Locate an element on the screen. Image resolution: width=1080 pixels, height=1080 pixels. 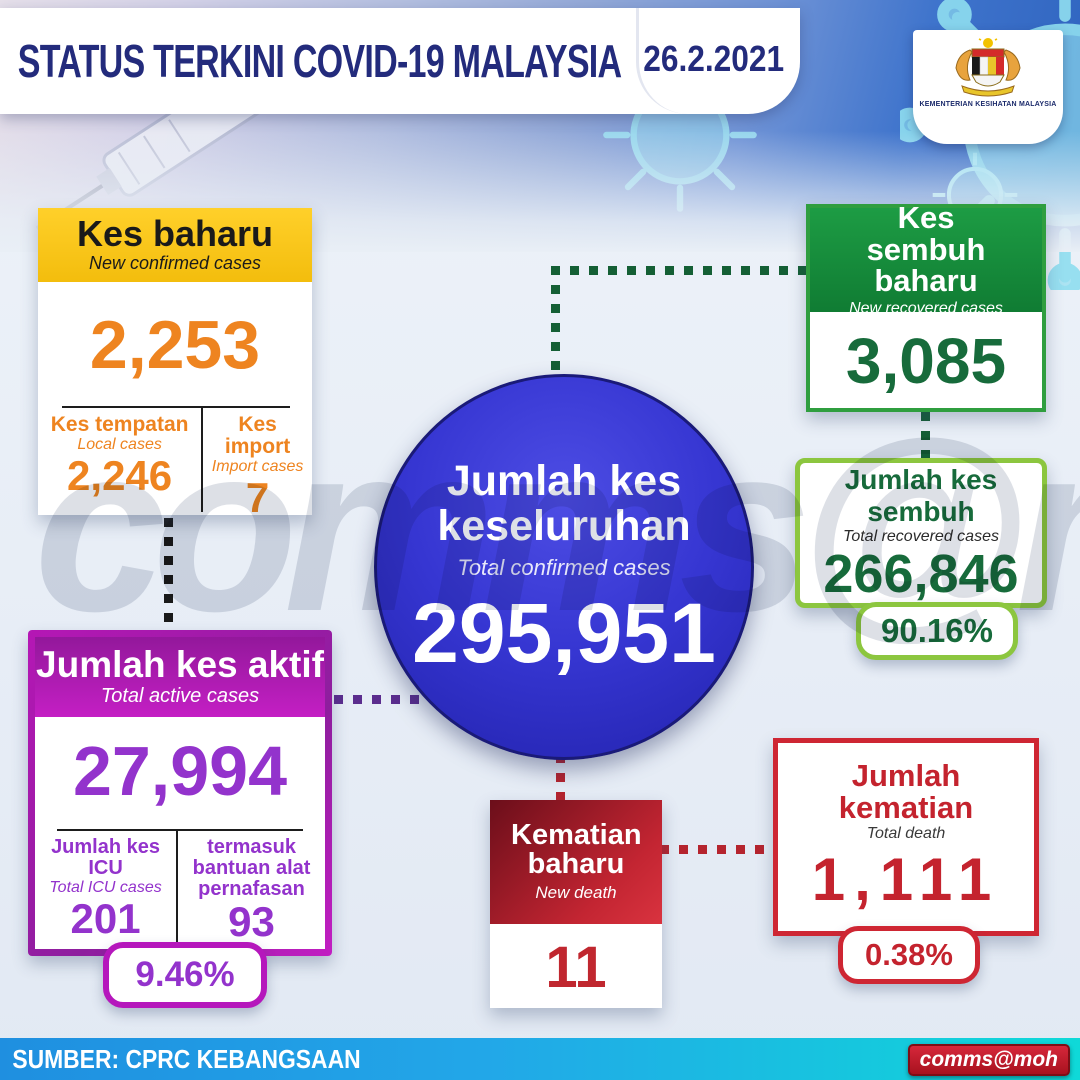
total-cases-subtitle: Total confirmed cases is located at coordinates (564, 568).